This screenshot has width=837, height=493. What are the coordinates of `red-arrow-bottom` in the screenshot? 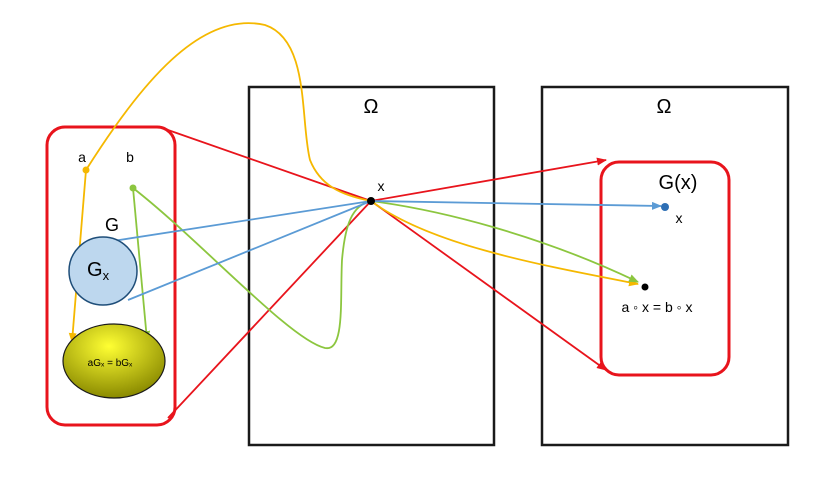 It's located at (488, 285).